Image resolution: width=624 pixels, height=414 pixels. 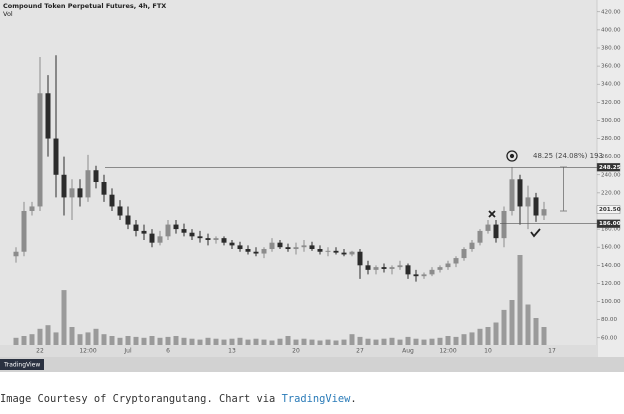 What do you see at coordinates (568, 156) in the screenshot?
I see `measure-label: 48.25 (24.08%) 193` at bounding box center [568, 156].